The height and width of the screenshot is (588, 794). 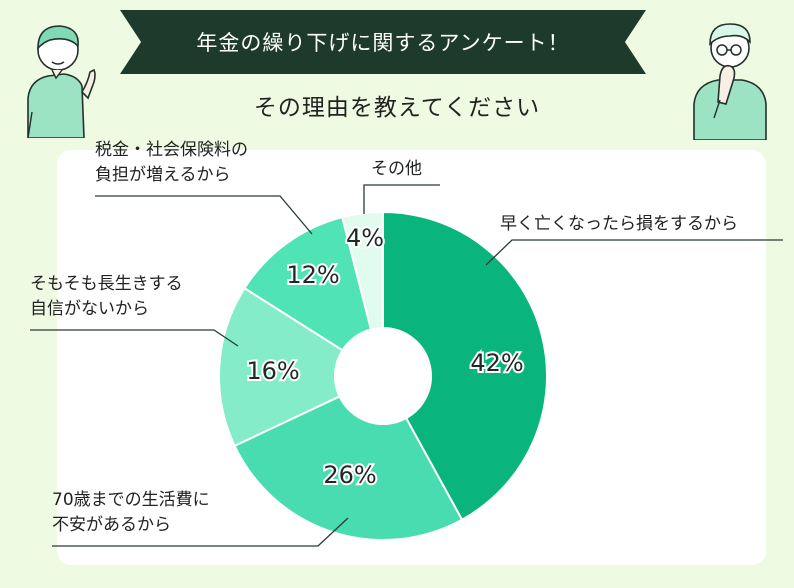 What do you see at coordinates (312, 275) in the screenshot?
I see `data-label: 12%` at bounding box center [312, 275].